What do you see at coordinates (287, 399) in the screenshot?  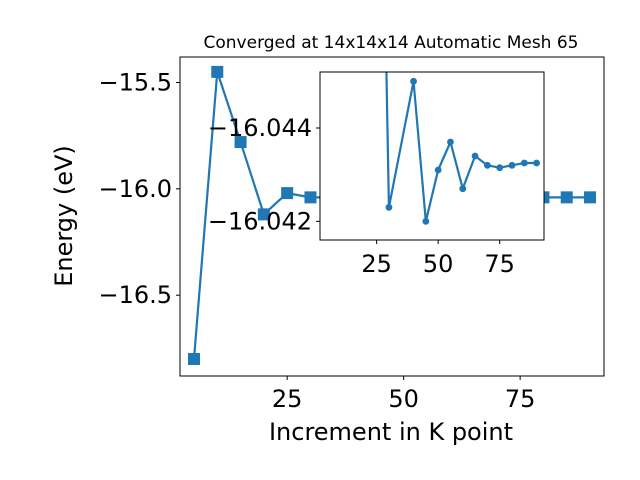 I see `main-x-tick-label: 25` at bounding box center [287, 399].